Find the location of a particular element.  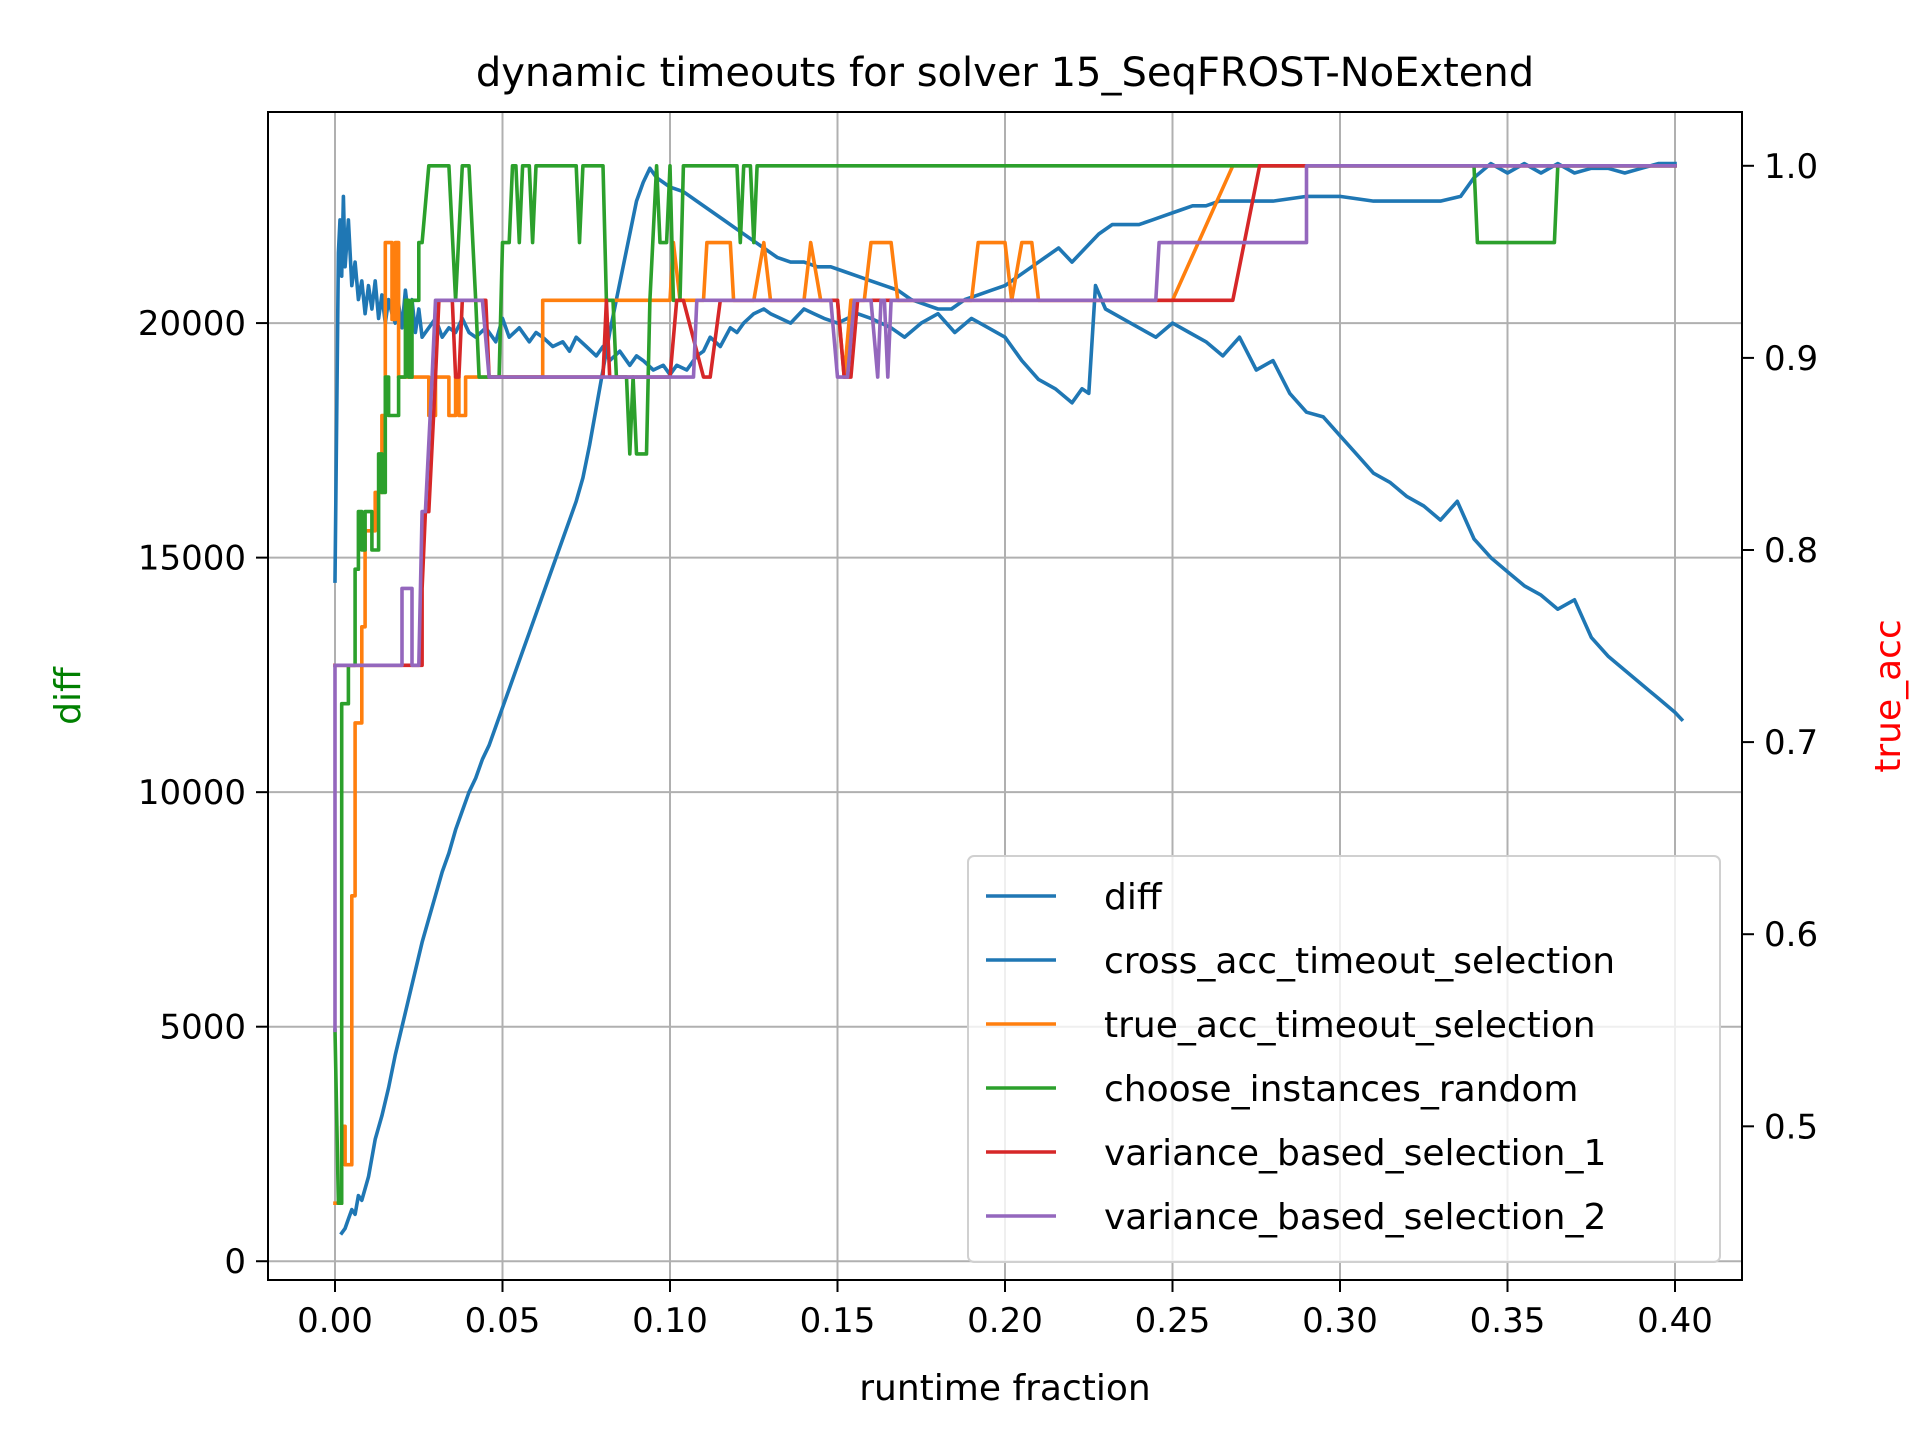

y-right-tick-label: 0.8 is located at coordinates (1791, 551).